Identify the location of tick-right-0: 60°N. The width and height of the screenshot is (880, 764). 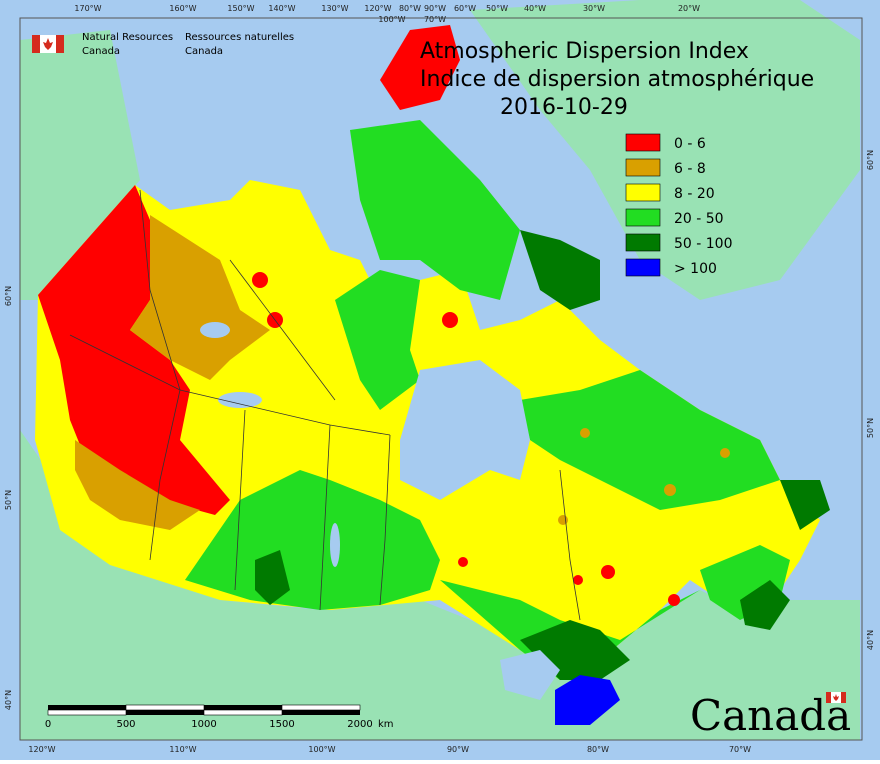
(870, 160).